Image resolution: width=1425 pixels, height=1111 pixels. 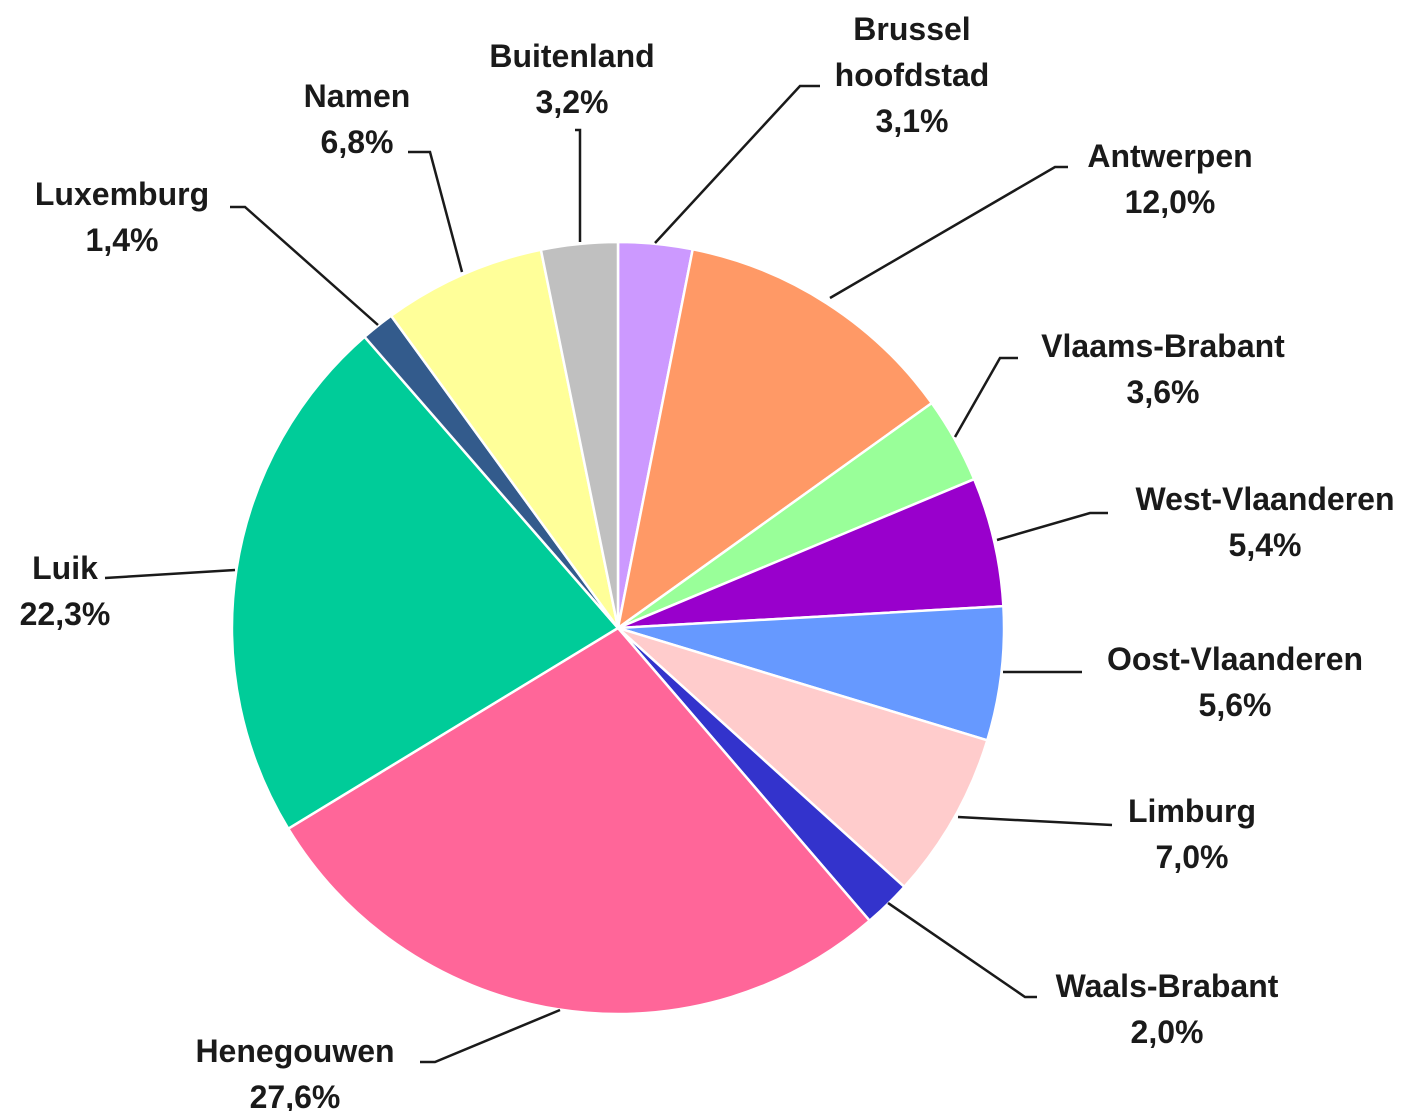 I want to click on category-label: Luik, so click(x=65, y=568).